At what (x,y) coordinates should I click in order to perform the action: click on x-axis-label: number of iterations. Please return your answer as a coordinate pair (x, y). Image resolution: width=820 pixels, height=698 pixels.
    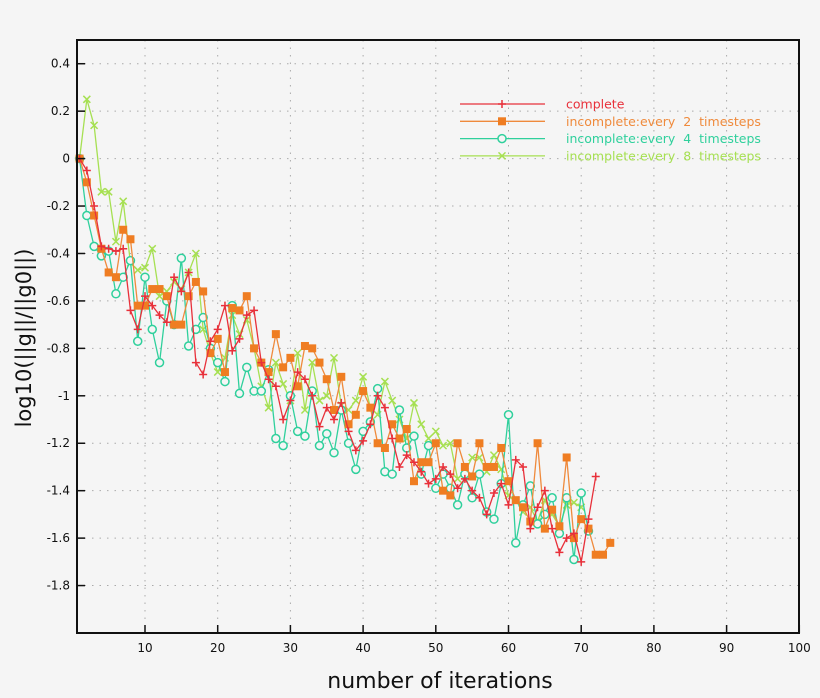
    Looking at the image, I should click on (439, 681).